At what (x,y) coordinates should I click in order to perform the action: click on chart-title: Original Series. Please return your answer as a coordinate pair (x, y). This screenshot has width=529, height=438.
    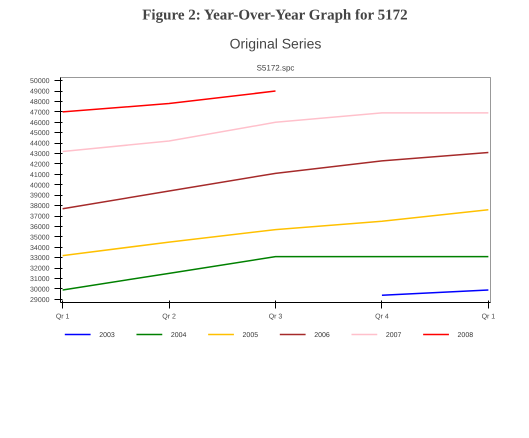
    Looking at the image, I should click on (276, 44).